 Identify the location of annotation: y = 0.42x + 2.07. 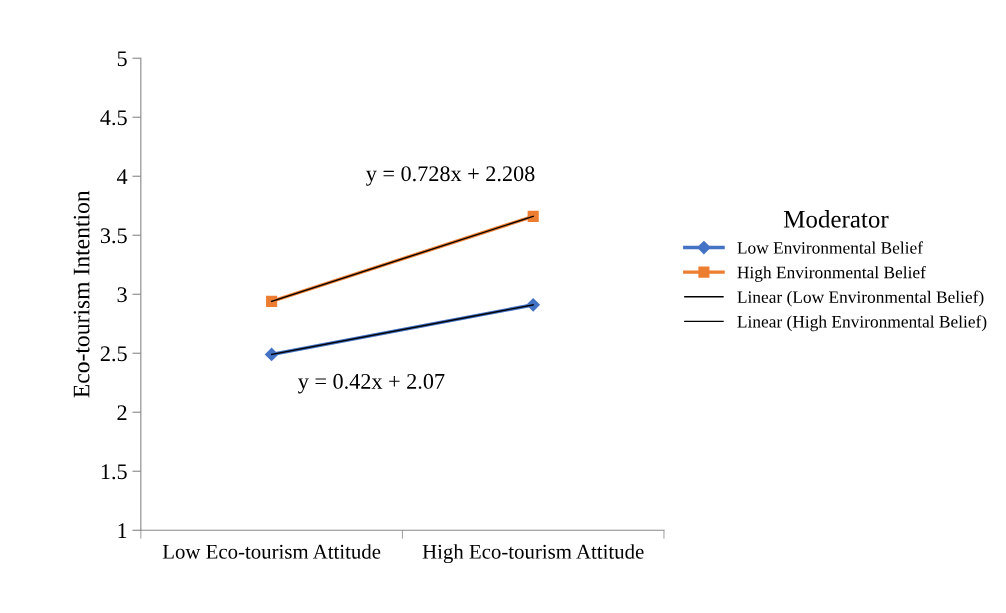
(371, 383).